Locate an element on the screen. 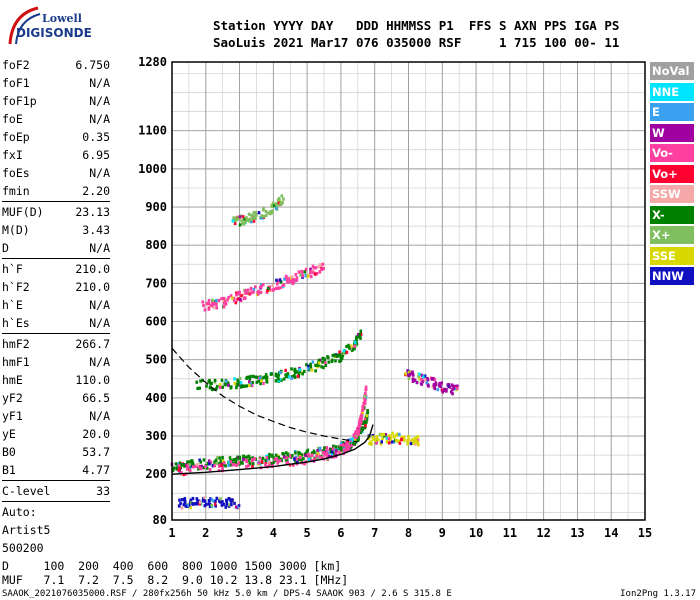  x-tick-label: 13 is located at coordinates (577, 533).